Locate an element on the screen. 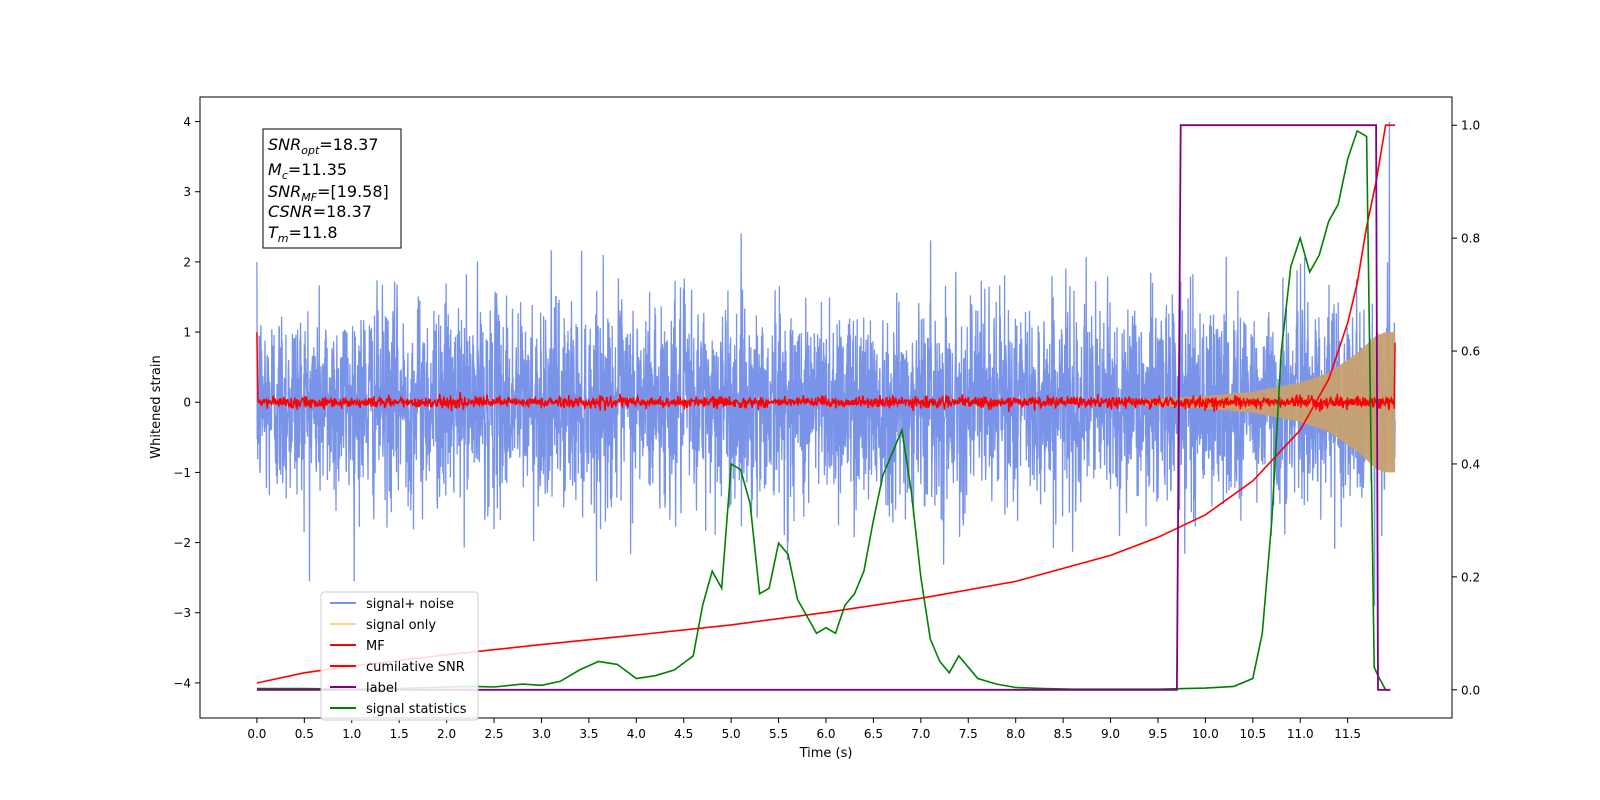 This screenshot has width=1600, height=800. x-tick-label: 0.5 is located at coordinates (304, 734).